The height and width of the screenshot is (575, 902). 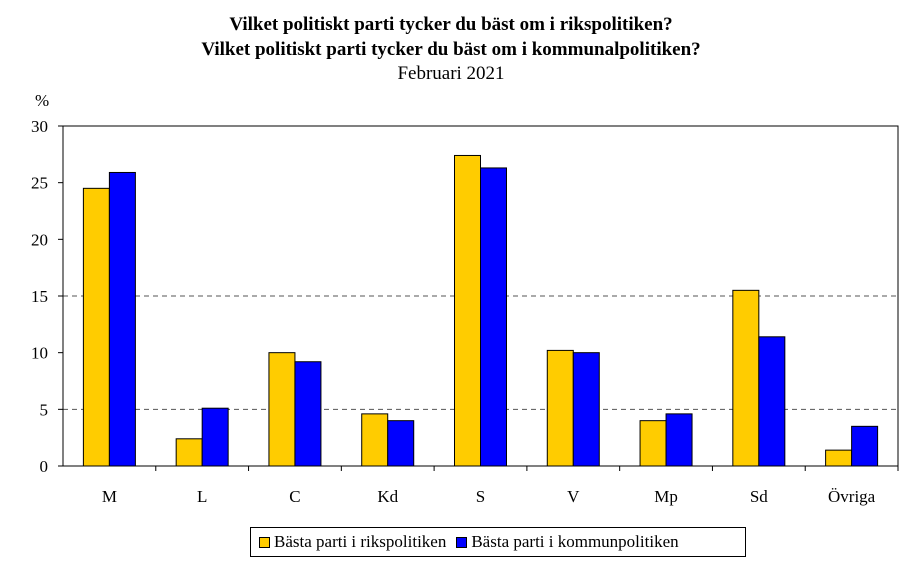 I want to click on bar-riks-c, so click(x=282, y=409).